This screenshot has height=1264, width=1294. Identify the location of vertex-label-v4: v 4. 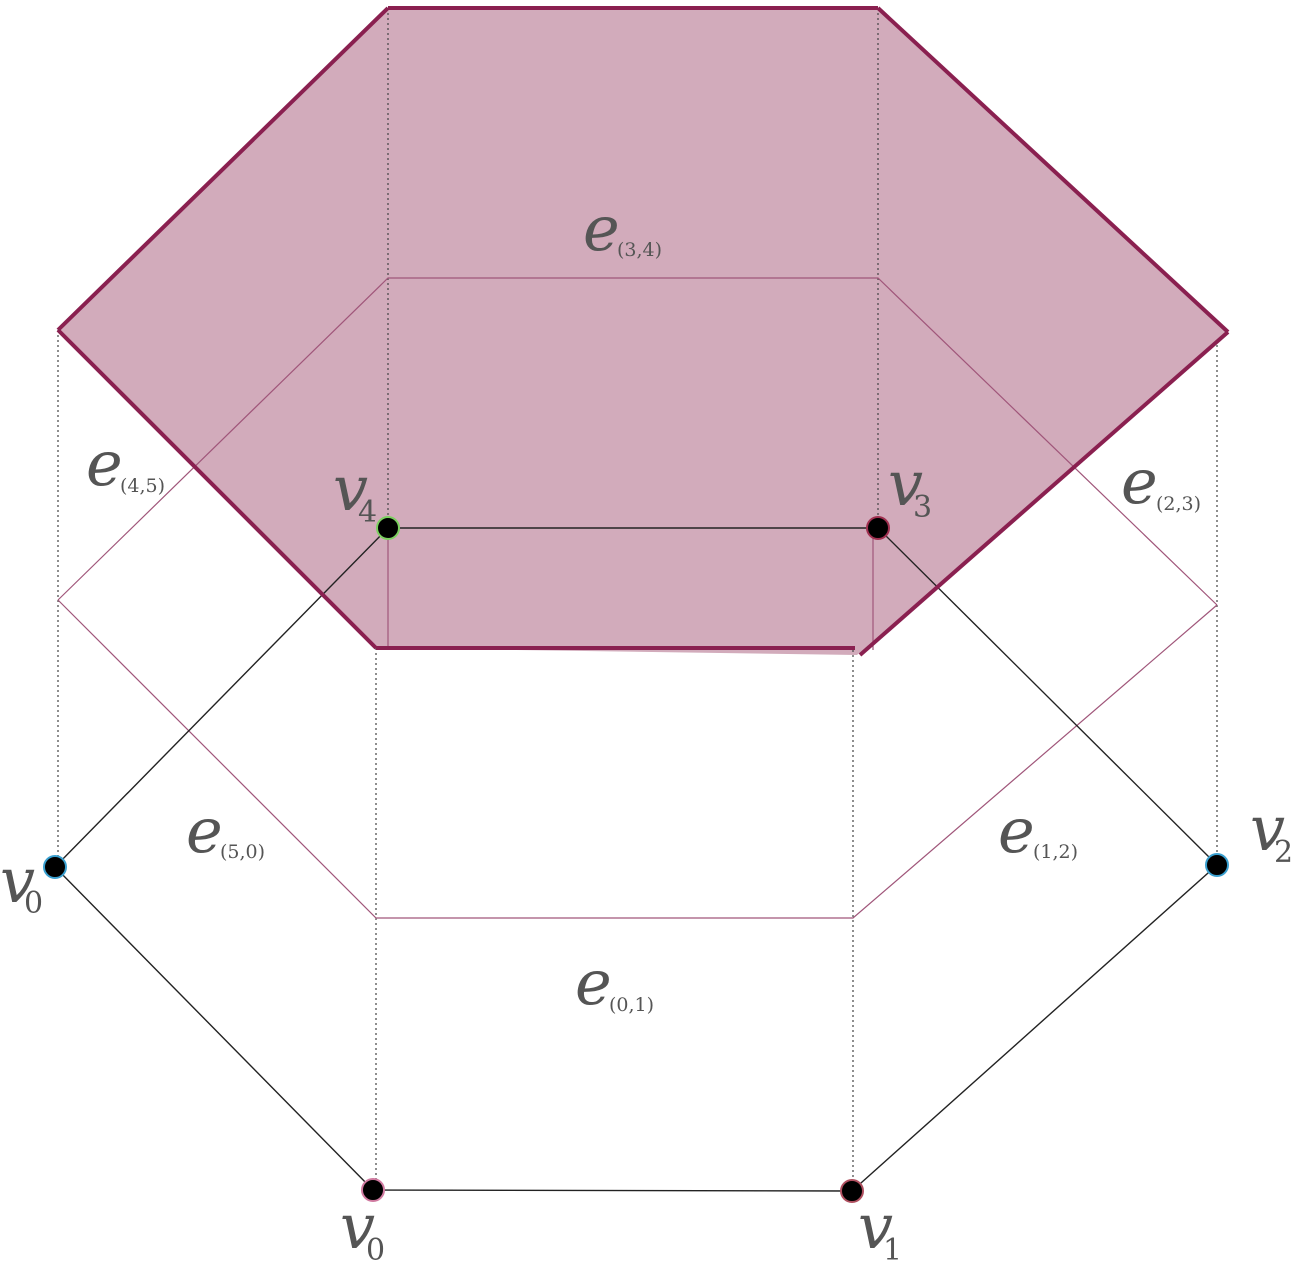
(355, 491).